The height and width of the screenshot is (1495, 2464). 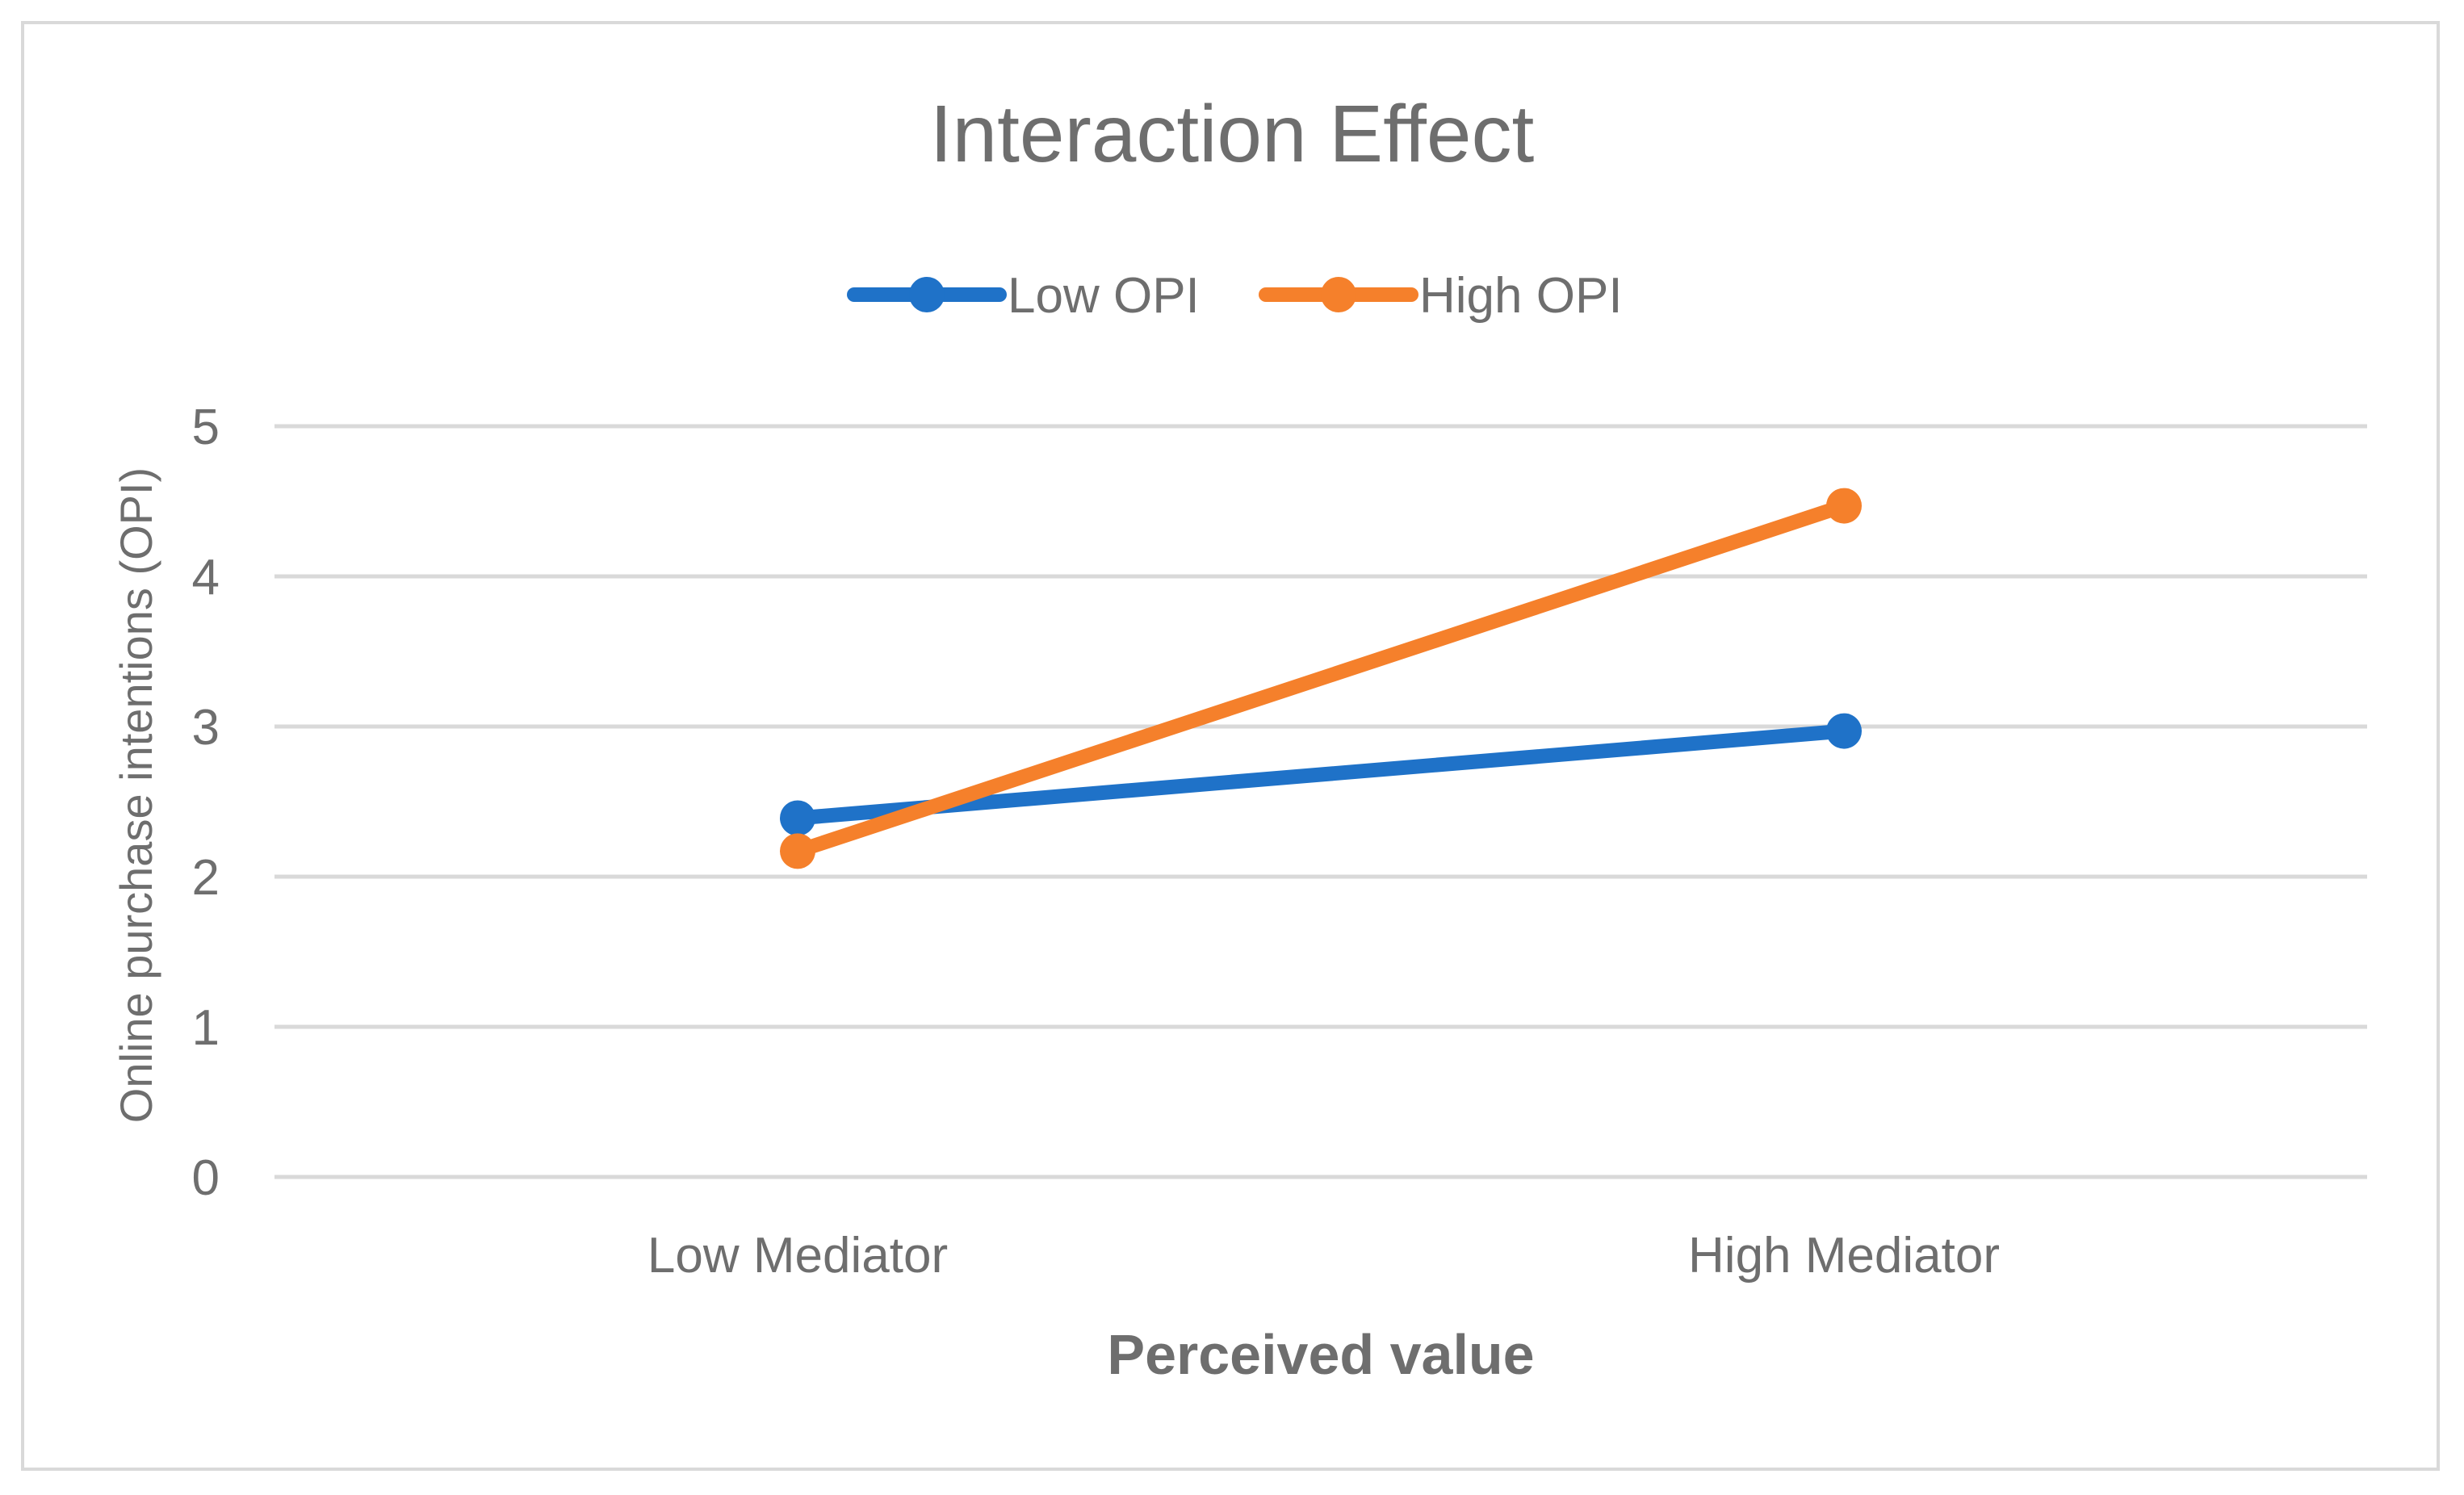 I want to click on y-axis-title: Online purchase intentions (OPI), so click(x=136, y=795).